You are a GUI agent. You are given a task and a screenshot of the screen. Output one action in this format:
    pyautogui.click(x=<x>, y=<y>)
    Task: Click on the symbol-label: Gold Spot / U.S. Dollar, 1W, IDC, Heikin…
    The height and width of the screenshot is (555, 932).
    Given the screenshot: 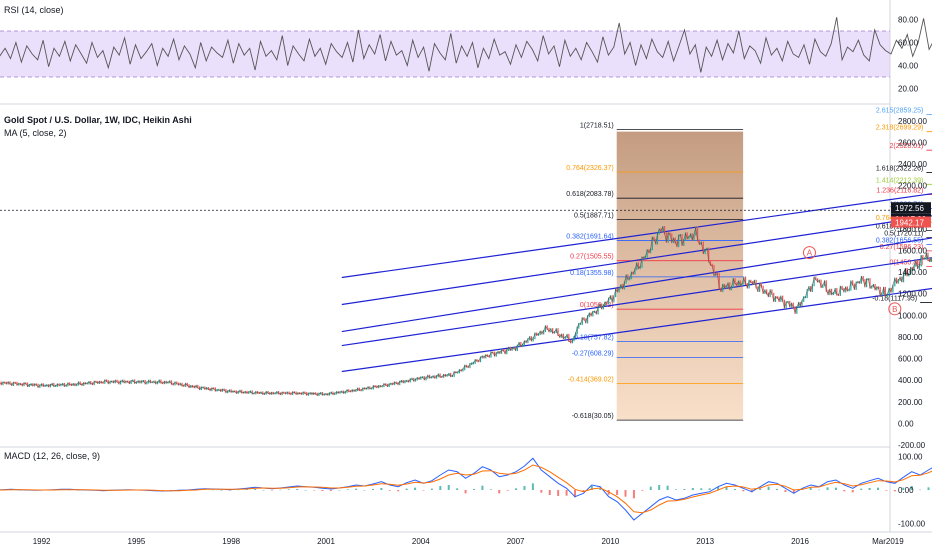 What is the action you would take?
    pyautogui.click(x=98, y=120)
    